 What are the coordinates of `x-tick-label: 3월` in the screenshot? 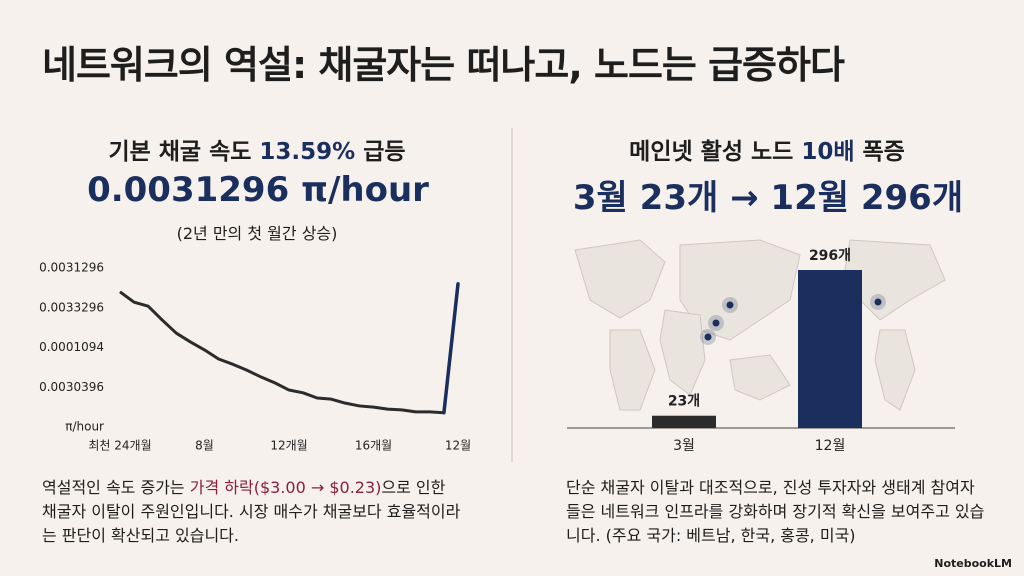 It's located at (684, 446).